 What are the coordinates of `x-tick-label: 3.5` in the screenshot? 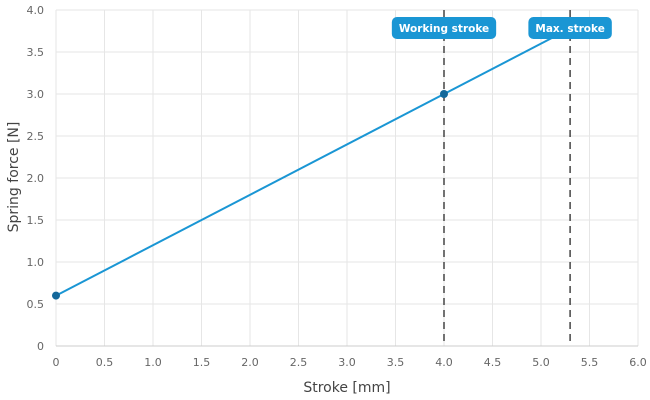 It's located at (396, 362).